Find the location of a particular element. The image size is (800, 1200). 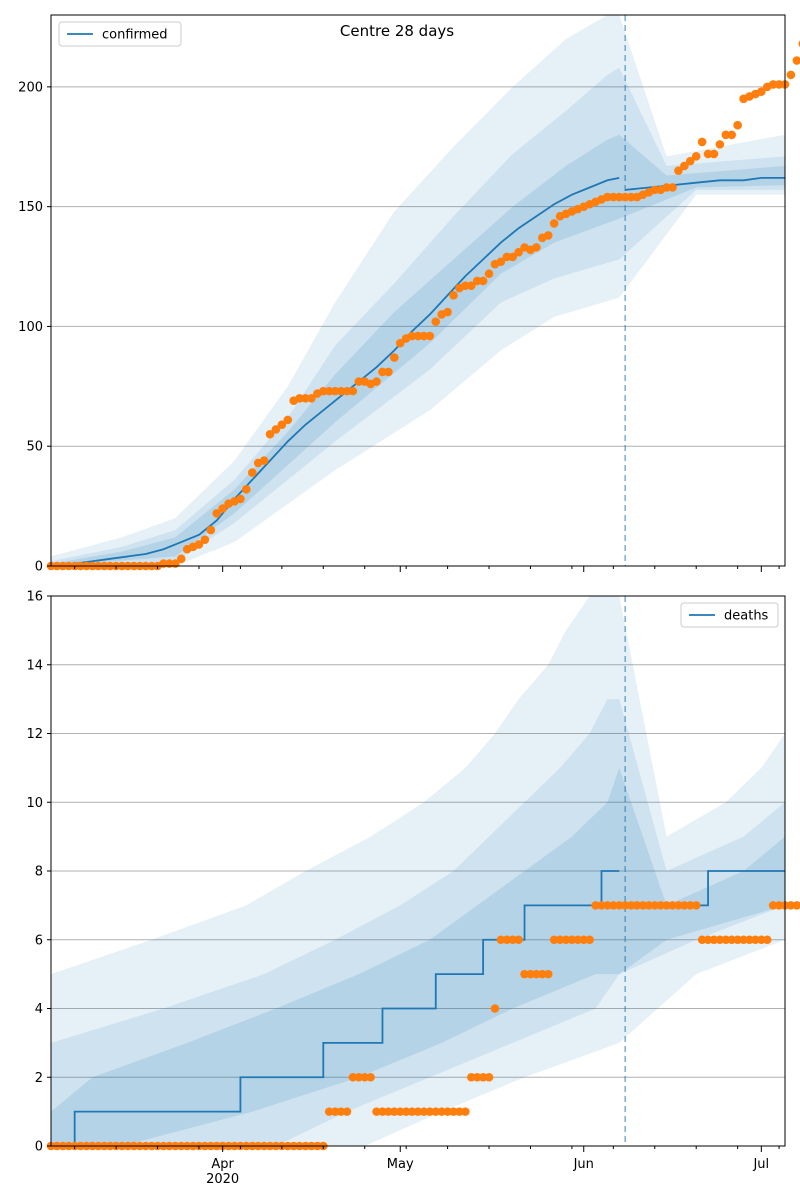

chart-title: Centre 28 days is located at coordinates (397, 31).